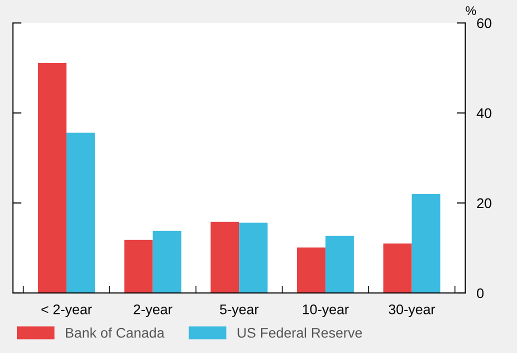 Image resolution: width=517 pixels, height=353 pixels. Describe the element at coordinates (412, 311) in the screenshot. I see `x-tick-label: 30-year` at that location.